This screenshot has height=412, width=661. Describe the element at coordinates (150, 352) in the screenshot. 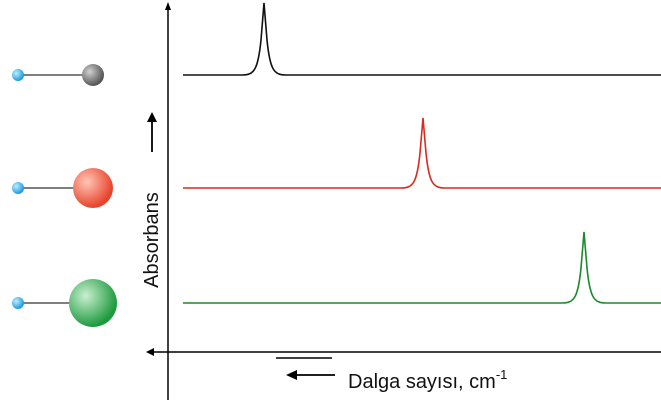

I see `x-axis-arrowhead` at that location.